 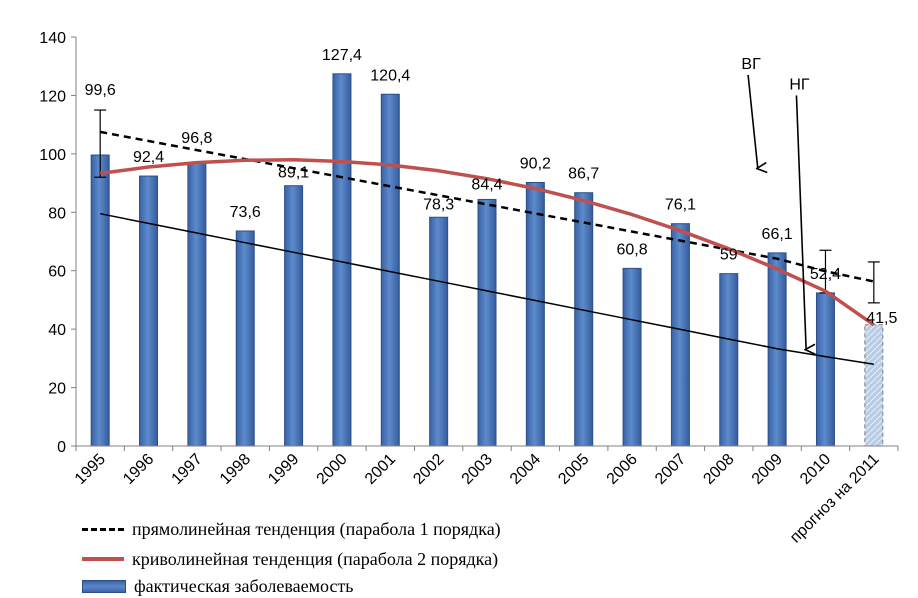 What do you see at coordinates (61, 447) in the screenshot?
I see `y-tick-label: 0` at bounding box center [61, 447].